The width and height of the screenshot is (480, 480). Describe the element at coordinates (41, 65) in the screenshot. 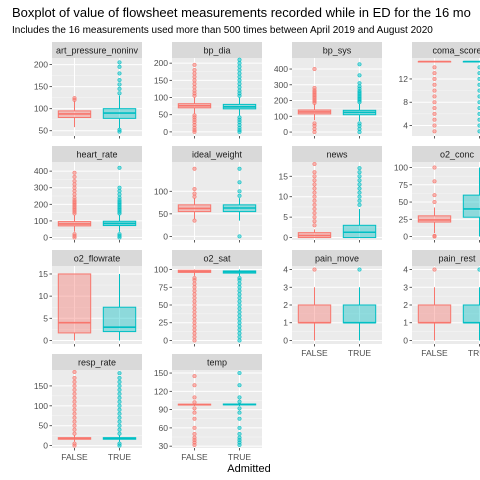

I see `y-tick-label: 200` at that location.